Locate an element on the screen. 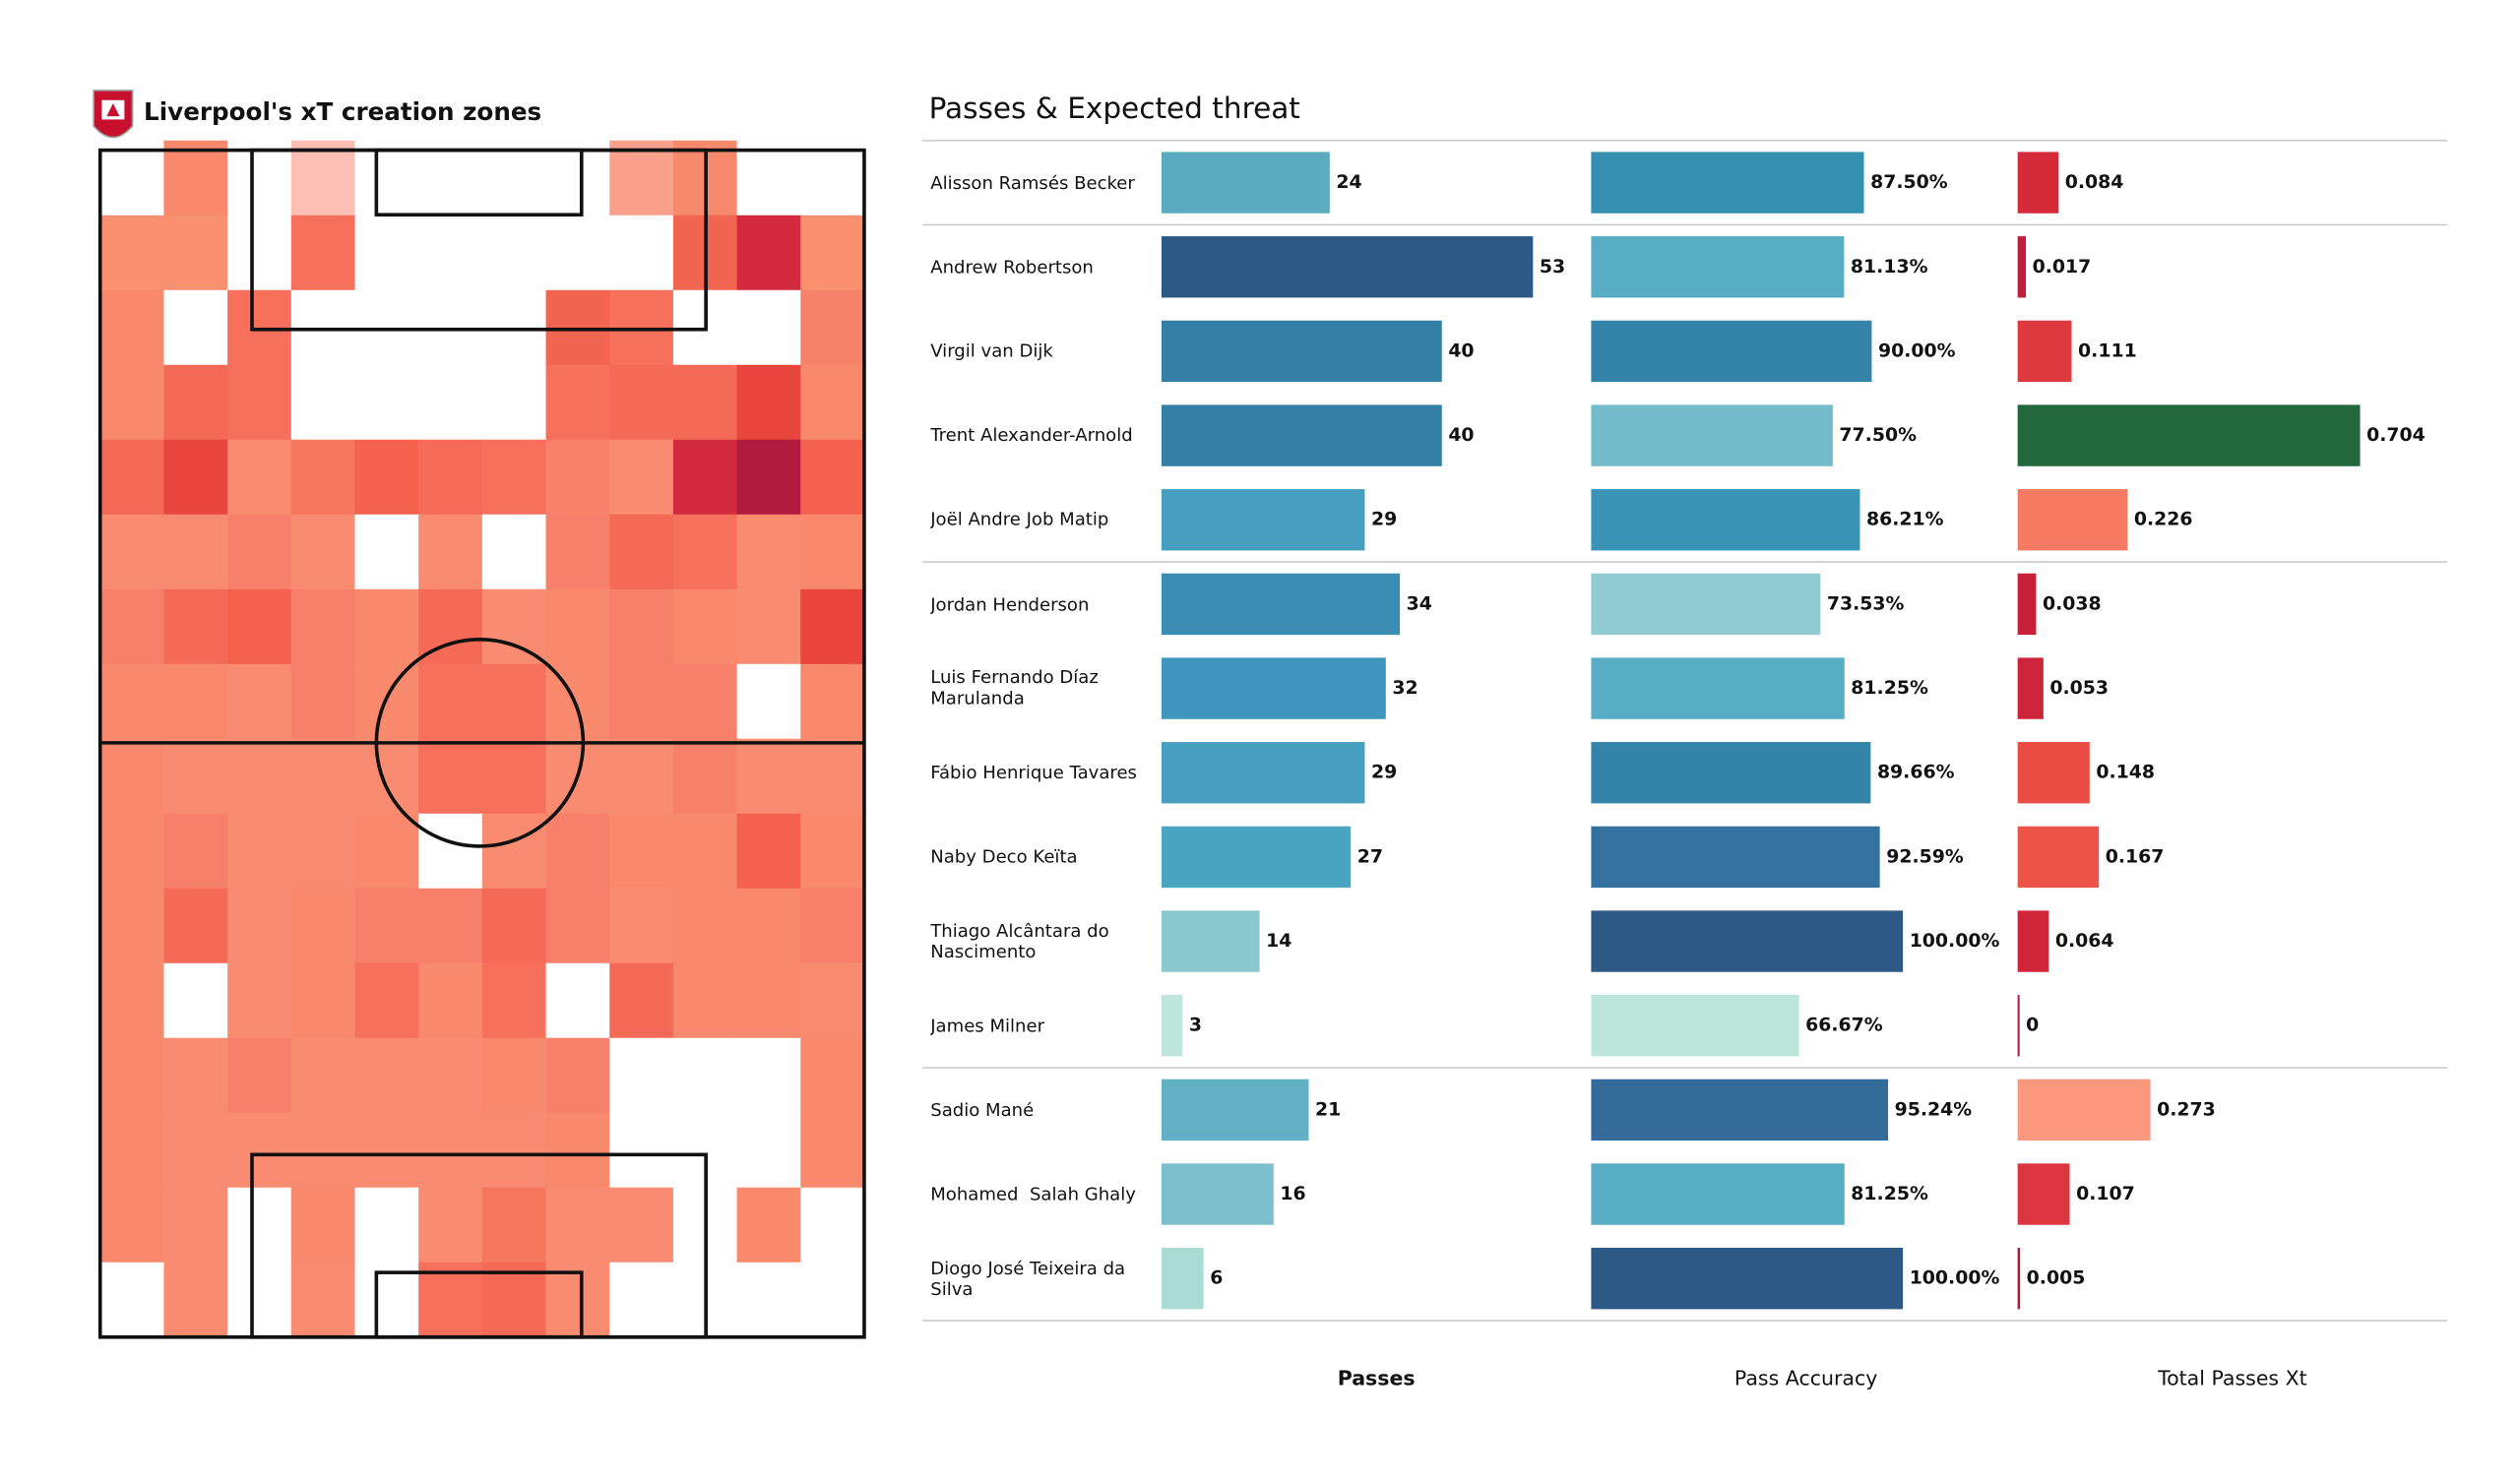  player-name-box: Diogo José Teixeira da Silva is located at coordinates (1027, 1279).